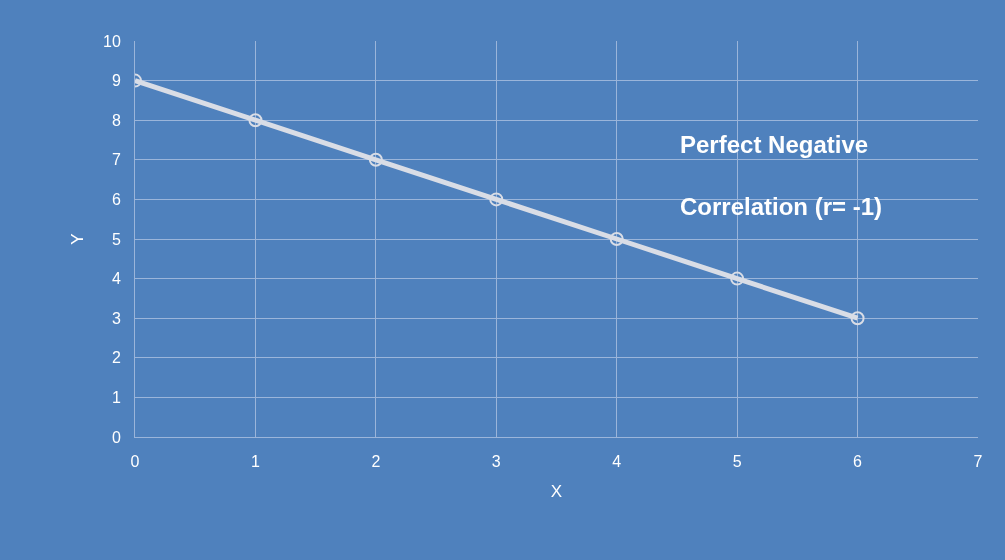 Image resolution: width=1005 pixels, height=560 pixels. I want to click on y-tick-label: 6, so click(116, 199).